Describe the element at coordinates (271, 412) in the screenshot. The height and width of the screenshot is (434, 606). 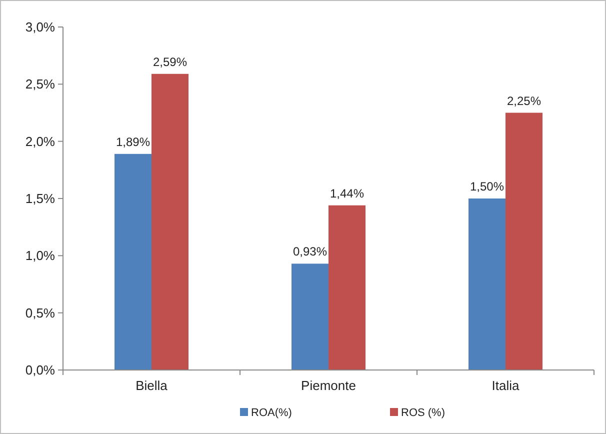
I see `legend-label: ROA(%)` at that location.